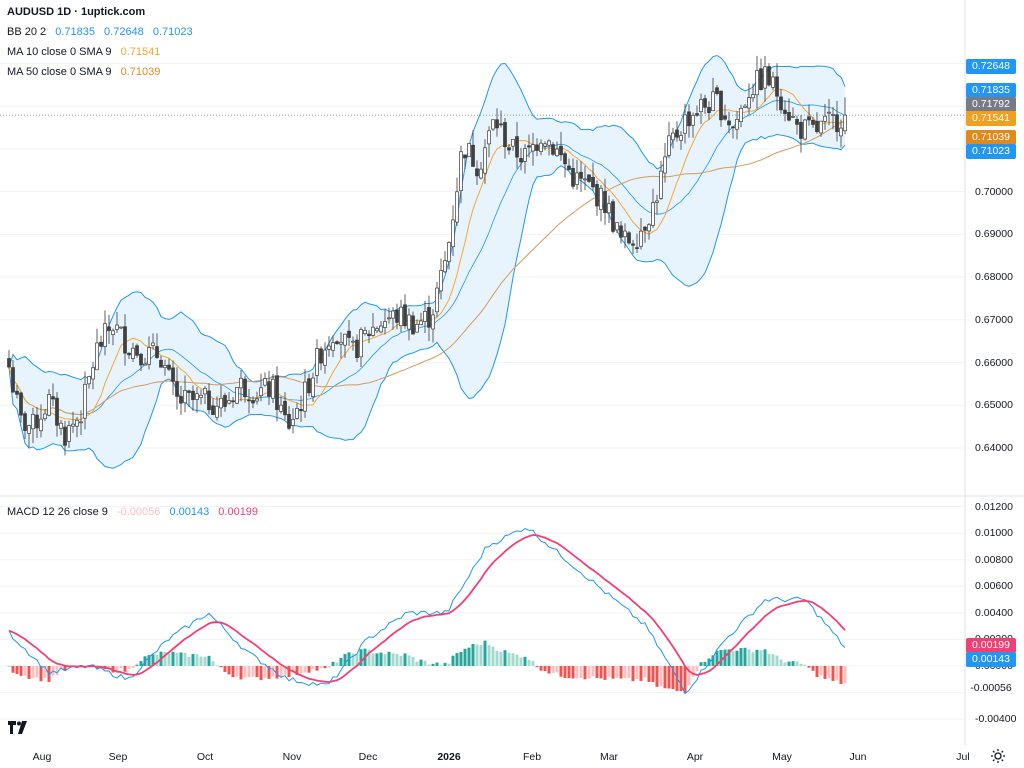 The image size is (1024, 768). Describe the element at coordinates (449, 757) in the screenshot. I see `time-axis-tick: 2026` at that location.